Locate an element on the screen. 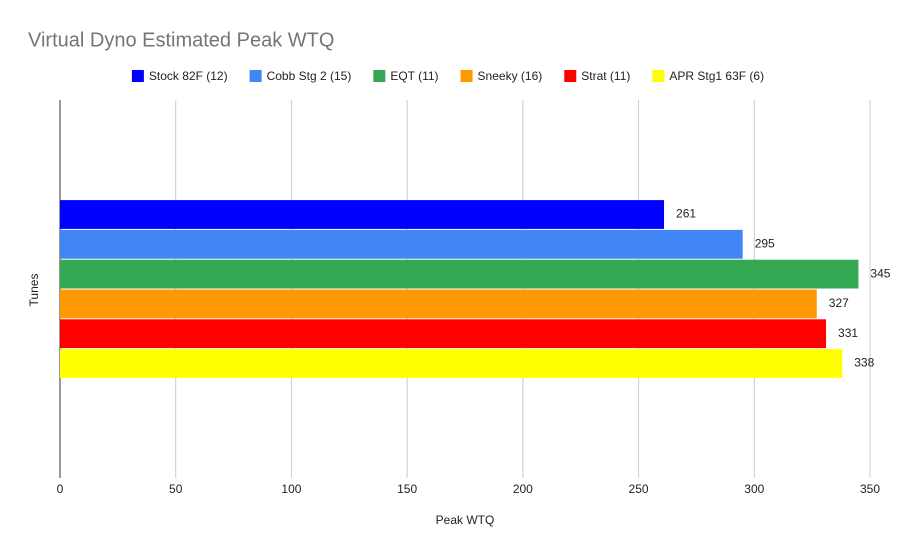 The width and height of the screenshot is (897, 556). legend-label: EQT (11) is located at coordinates (414, 76).